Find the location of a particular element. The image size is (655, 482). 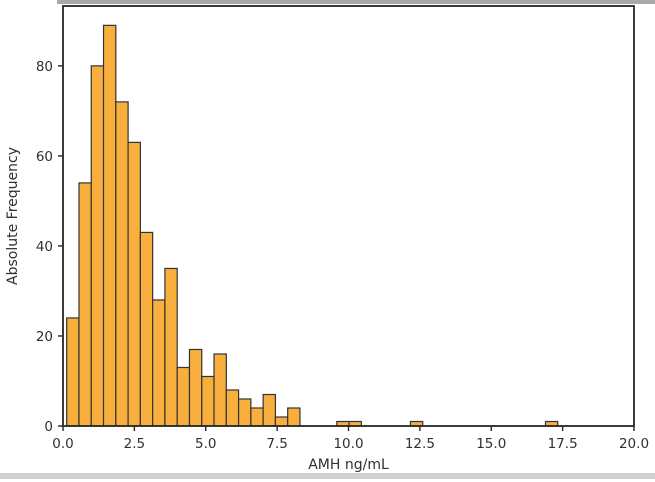

x-tick-label: 10.0 is located at coordinates (348, 444).